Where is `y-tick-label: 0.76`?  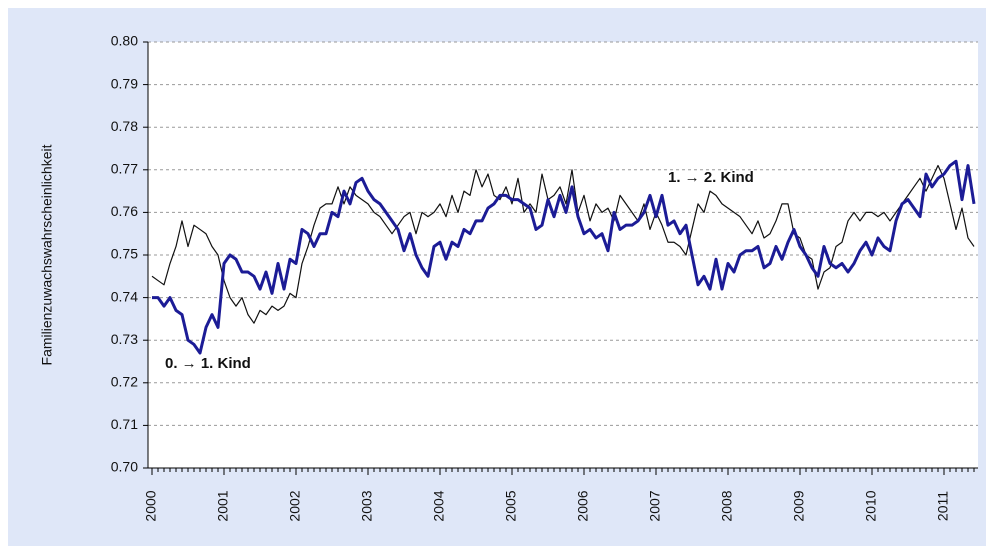 y-tick-label: 0.76 is located at coordinates (124, 211).